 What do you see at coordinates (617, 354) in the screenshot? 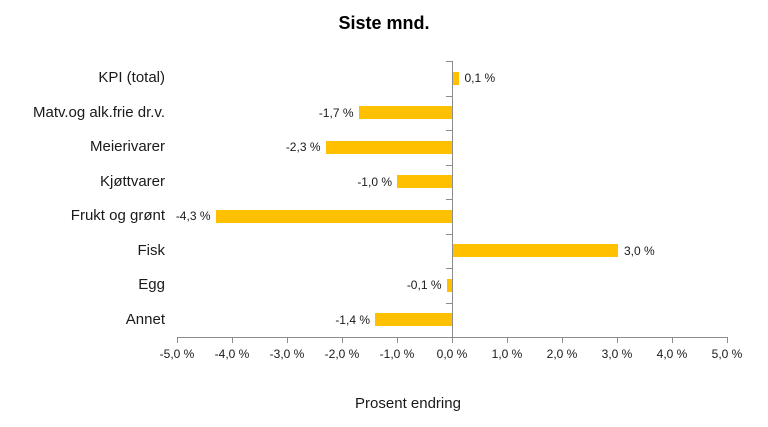
I see `x-tick-label: 3,0 %` at bounding box center [617, 354].